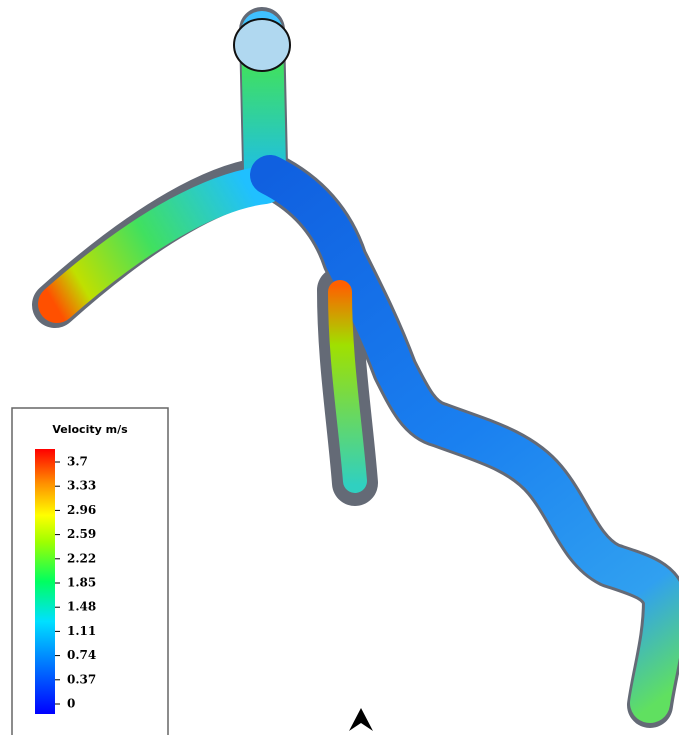 The width and height of the screenshot is (679, 735). I want to click on tick-label: 1.48, so click(81, 607).